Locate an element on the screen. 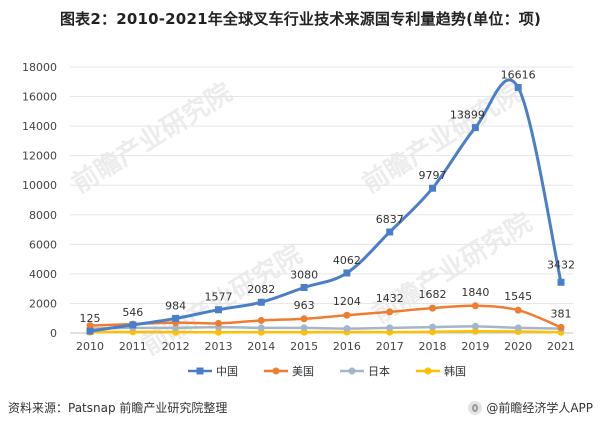  y-tick-label: 4000 is located at coordinates (43, 274).